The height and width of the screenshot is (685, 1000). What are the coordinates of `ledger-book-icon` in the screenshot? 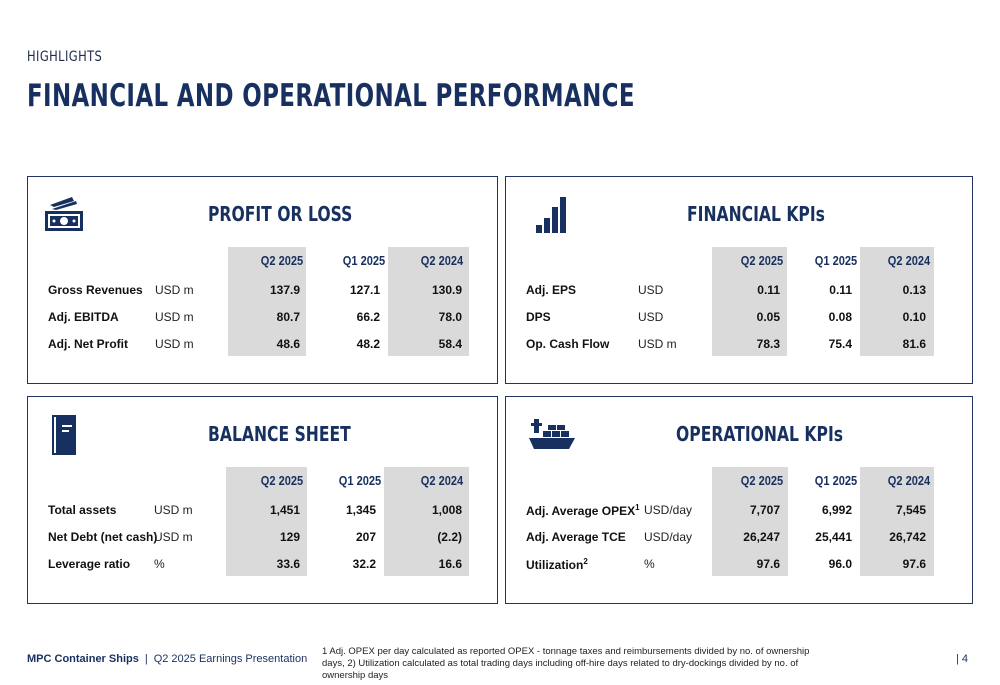 It's located at (64, 435).